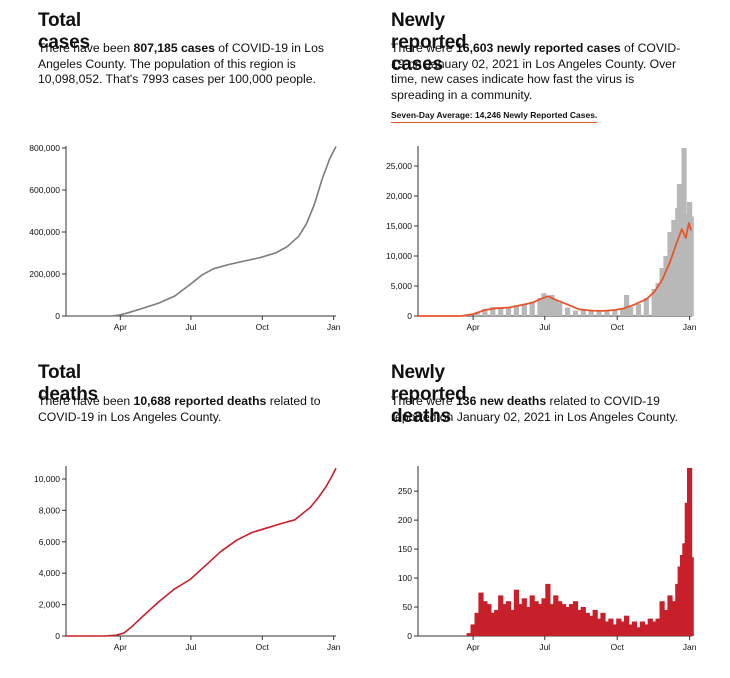 This screenshot has width=730, height=678. What do you see at coordinates (190, 647) in the screenshot?
I see `total-deaths-x-tick-label: Jul` at bounding box center [190, 647].